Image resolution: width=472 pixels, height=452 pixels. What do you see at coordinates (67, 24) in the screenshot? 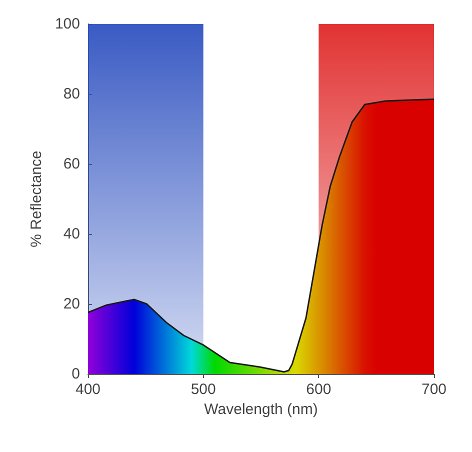
I see `y-tick-label: 100` at bounding box center [67, 24].